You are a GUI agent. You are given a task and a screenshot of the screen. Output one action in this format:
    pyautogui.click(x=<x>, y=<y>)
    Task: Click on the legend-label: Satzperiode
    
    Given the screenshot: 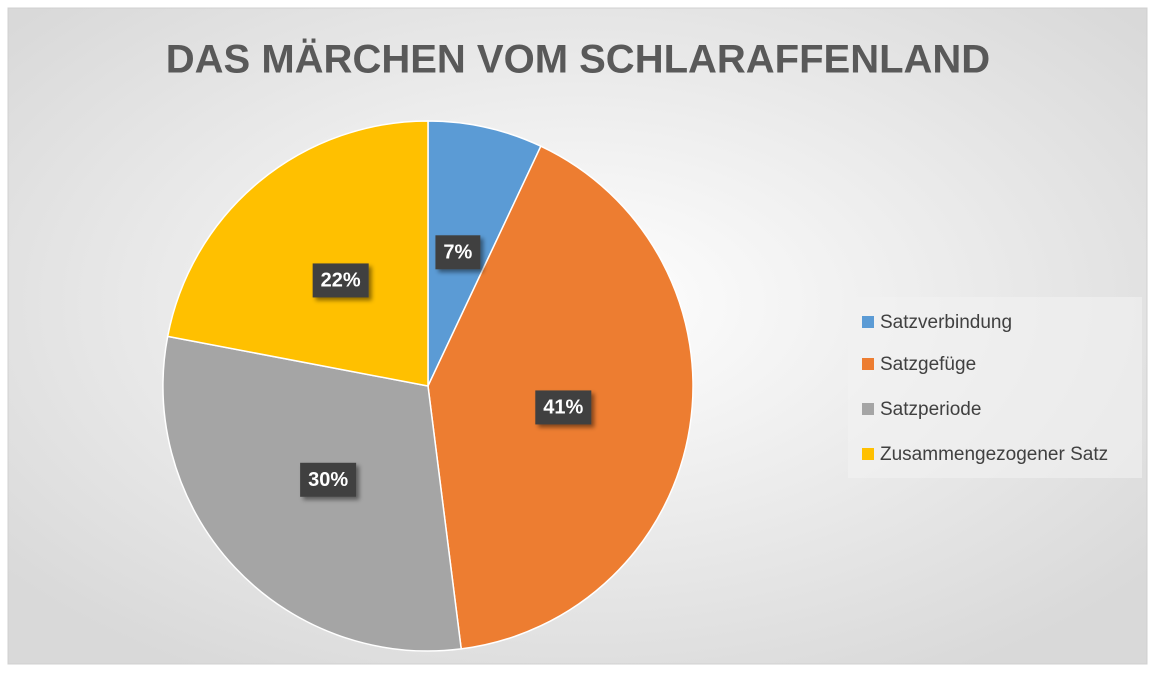 What is the action you would take?
    pyautogui.click(x=930, y=409)
    